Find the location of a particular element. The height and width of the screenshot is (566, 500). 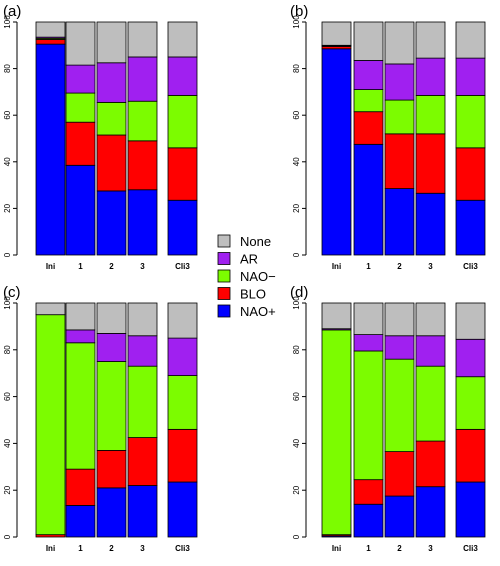

y-tick-label: 20 is located at coordinates (296, 207).